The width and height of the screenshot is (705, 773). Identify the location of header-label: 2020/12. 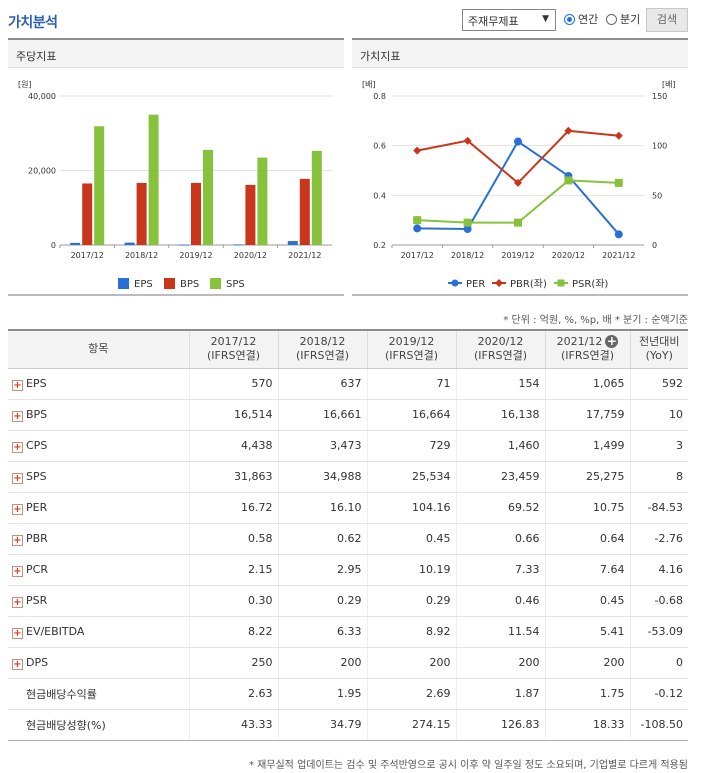
(500, 342).